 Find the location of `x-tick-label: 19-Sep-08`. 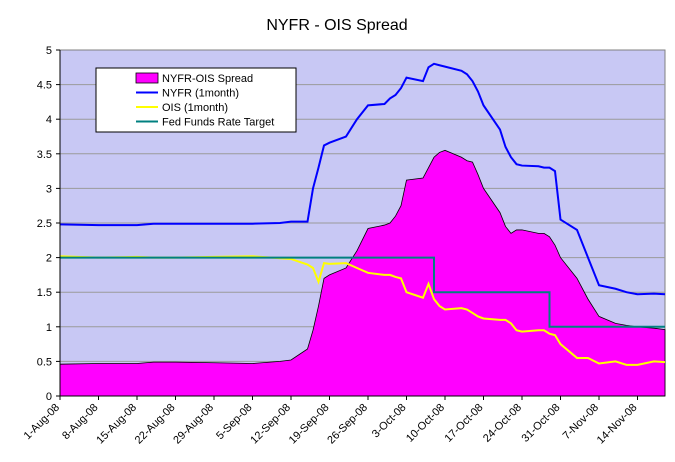

x-tick-label: 19-Sep-08 is located at coordinates (309, 424).